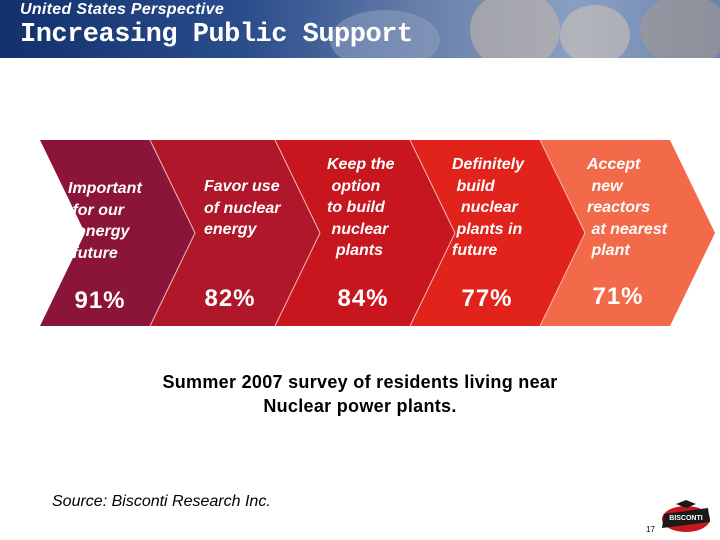  Describe the element at coordinates (618, 296) in the screenshot. I see `chevron-value-5: 71%` at that location.